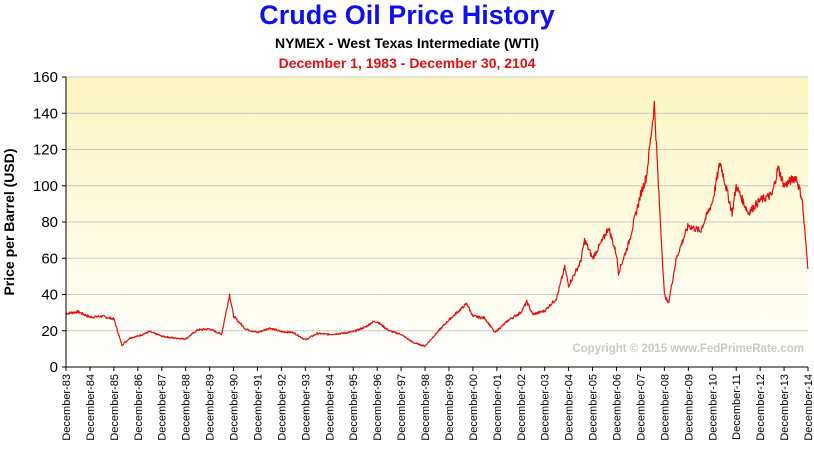  I want to click on x-tick-label: December-91, so click(258, 407).